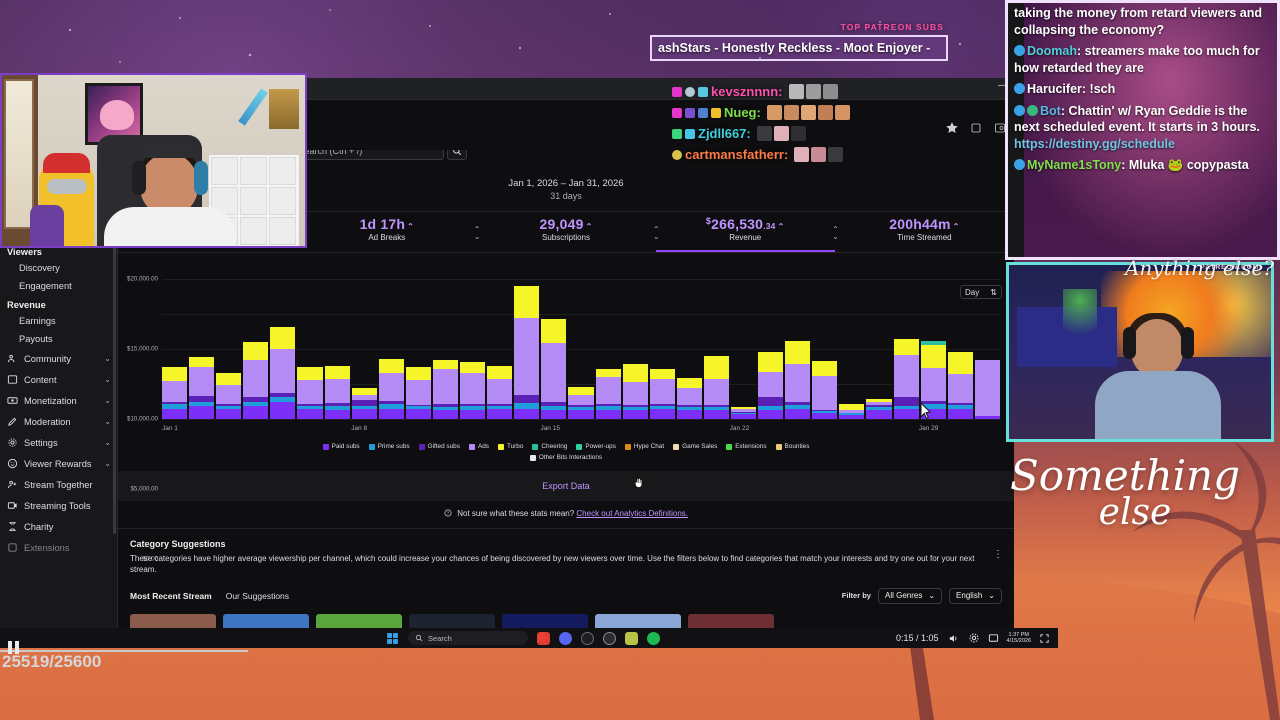  I want to click on pause-icon, so click(13, 647).